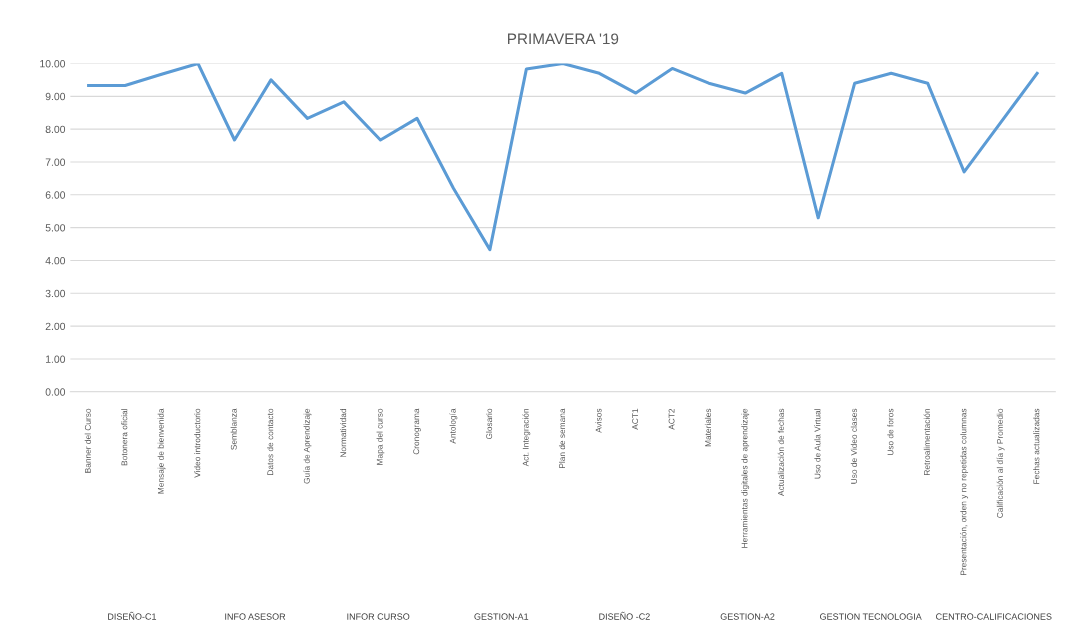 The width and height of the screenshot is (1066, 635). Describe the element at coordinates (1036, 446) in the screenshot. I see `x-tick-label: Fechas actualizadas` at that location.